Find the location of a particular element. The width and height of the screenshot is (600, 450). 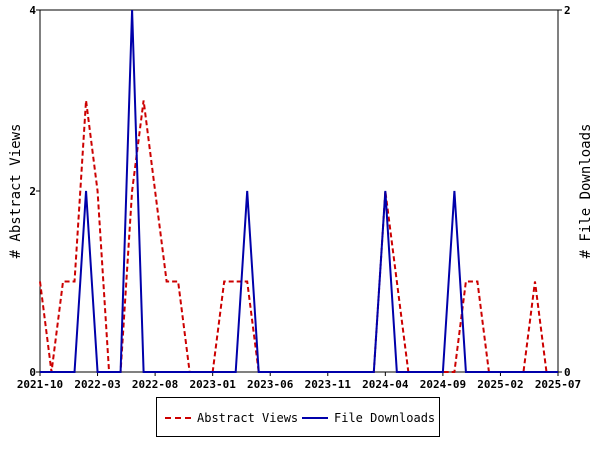

legend-item-file-downloads: File Downloads is located at coordinates (368, 418).